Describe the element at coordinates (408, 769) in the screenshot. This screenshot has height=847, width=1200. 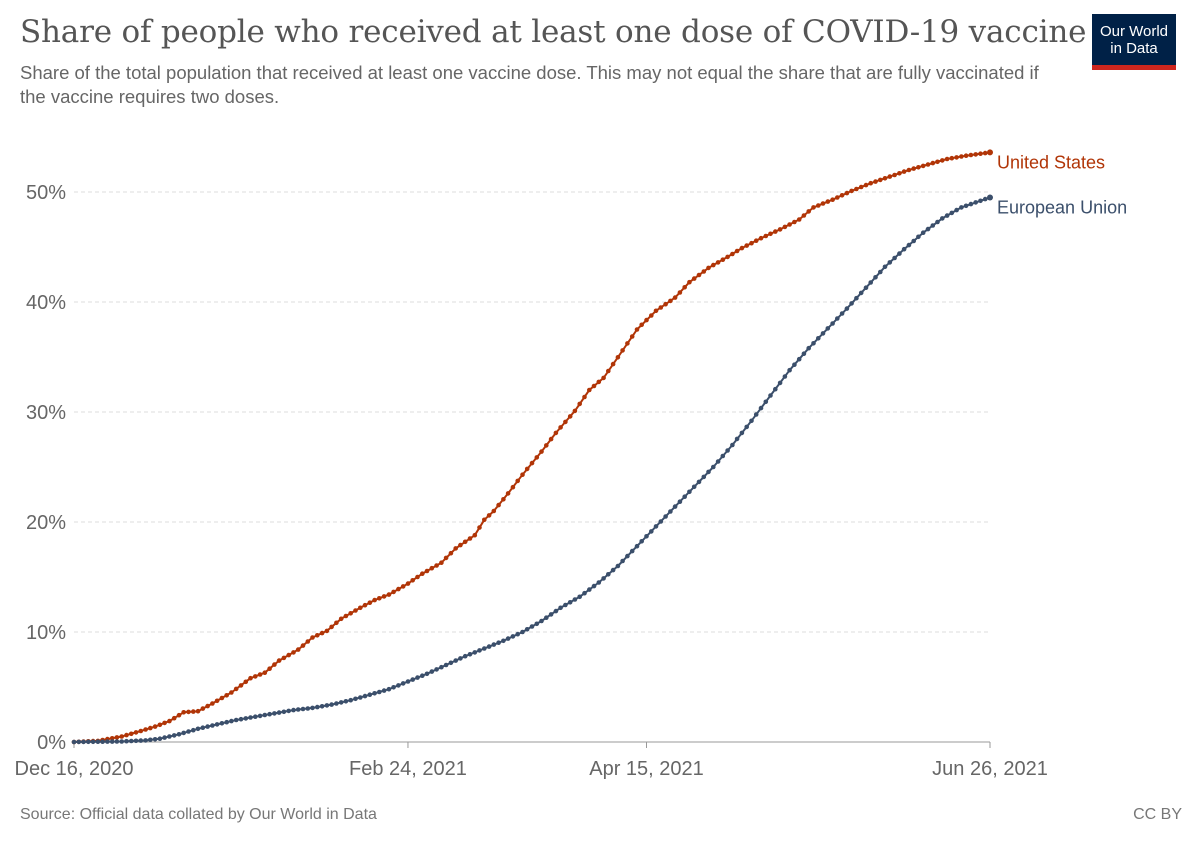
I see `x-tick-label: Feb 24, 2021` at that location.